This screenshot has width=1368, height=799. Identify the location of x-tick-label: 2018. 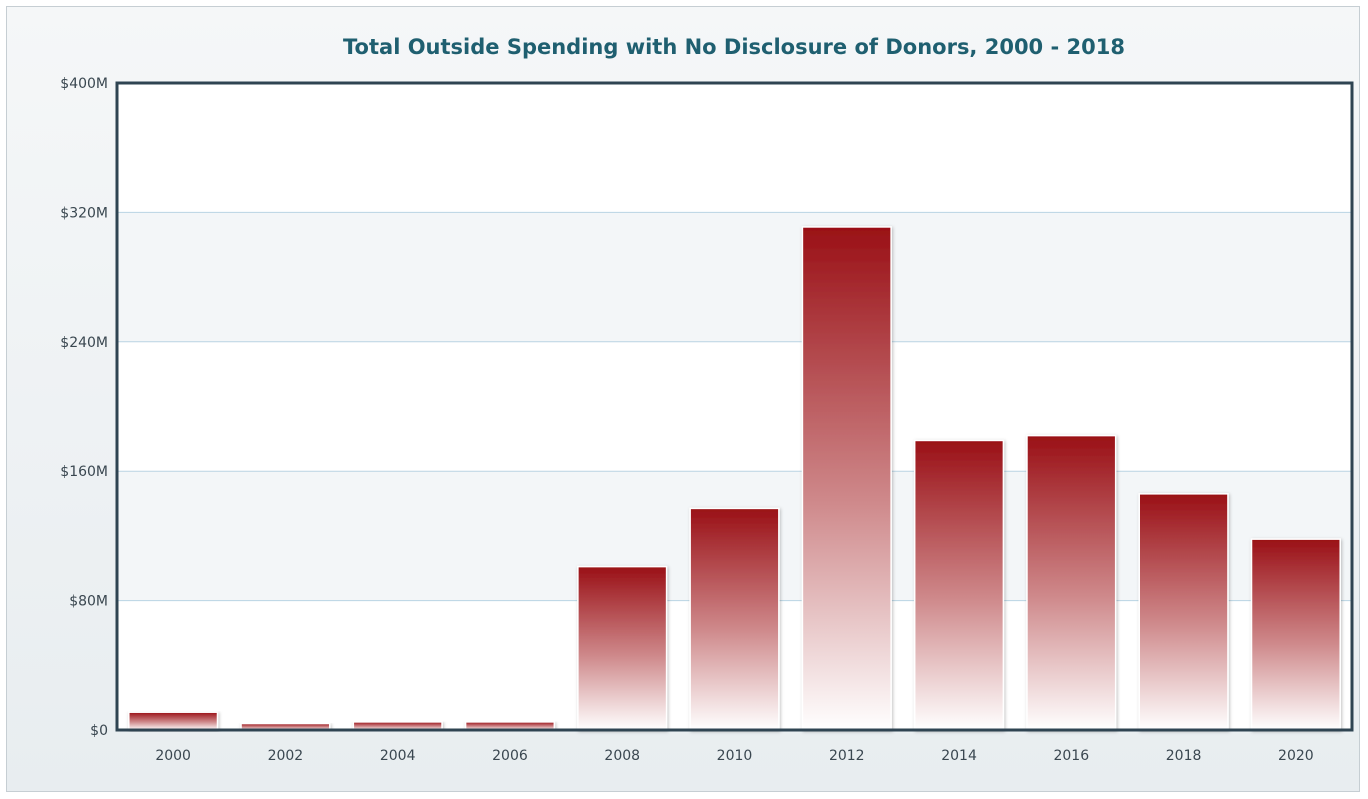
(1184, 756).